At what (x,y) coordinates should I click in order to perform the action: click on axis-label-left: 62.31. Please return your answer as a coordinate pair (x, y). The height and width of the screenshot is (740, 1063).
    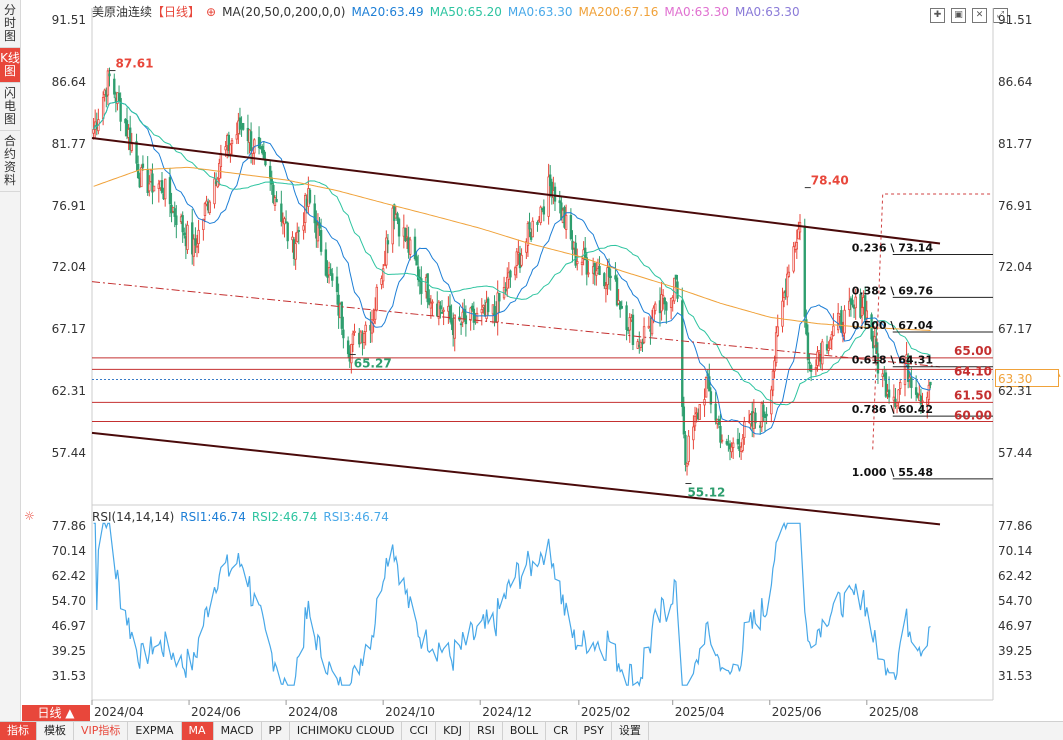
    Looking at the image, I should click on (68, 391).